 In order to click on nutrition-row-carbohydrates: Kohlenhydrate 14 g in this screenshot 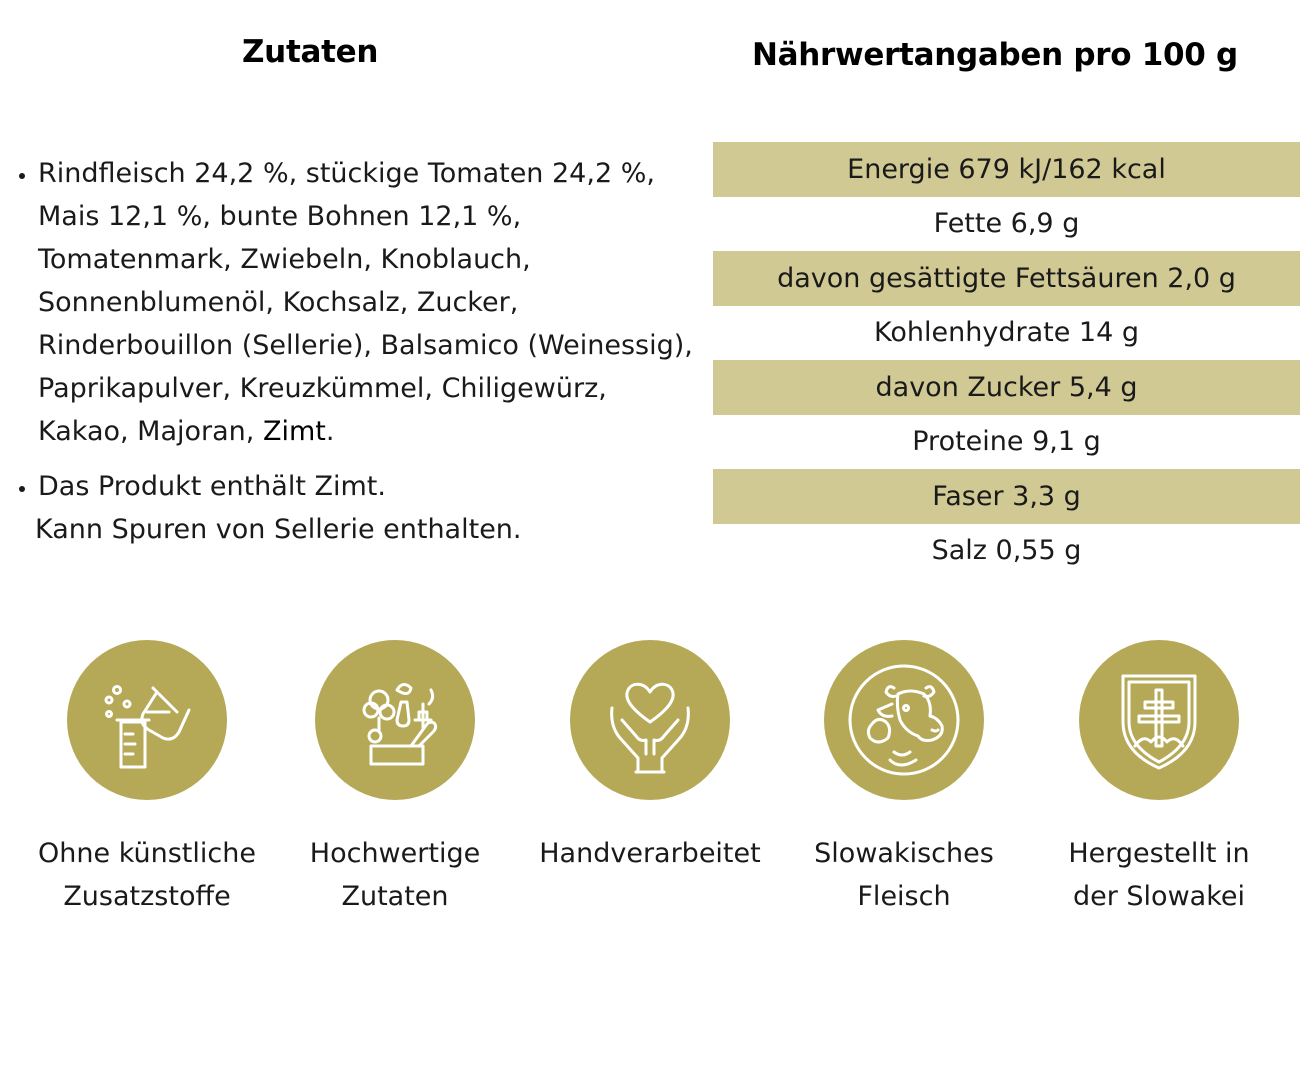, I will do `click(1006, 333)`.